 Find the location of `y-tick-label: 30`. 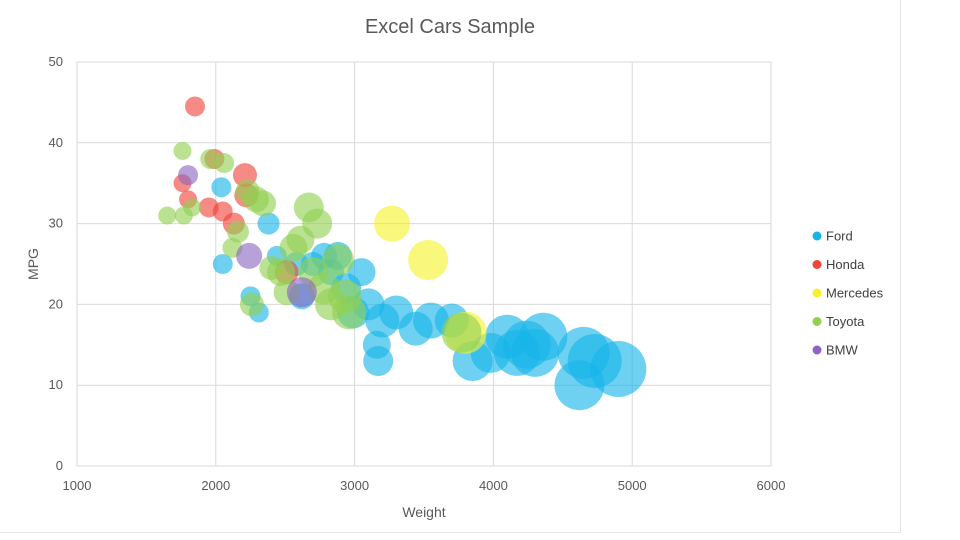

y-tick-label: 30 is located at coordinates (56, 223).